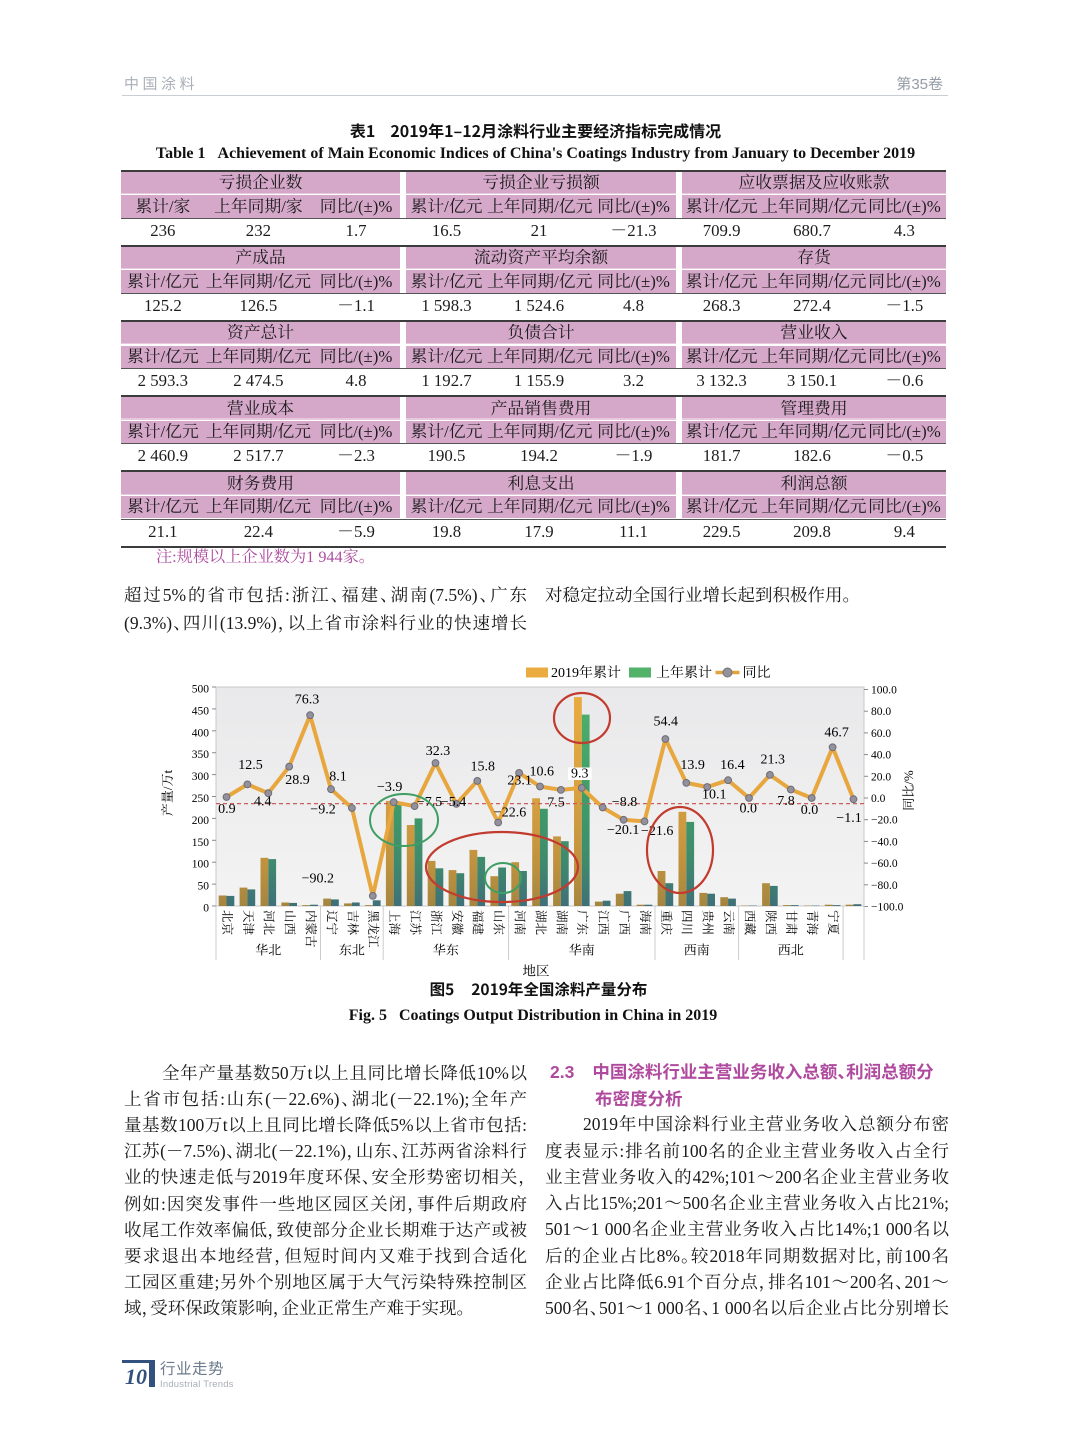 Image resolution: width=1071 pixels, height=1444 pixels. What do you see at coordinates (250, 765) in the screenshot?
I see `svg-text: 12.5` at bounding box center [250, 765].